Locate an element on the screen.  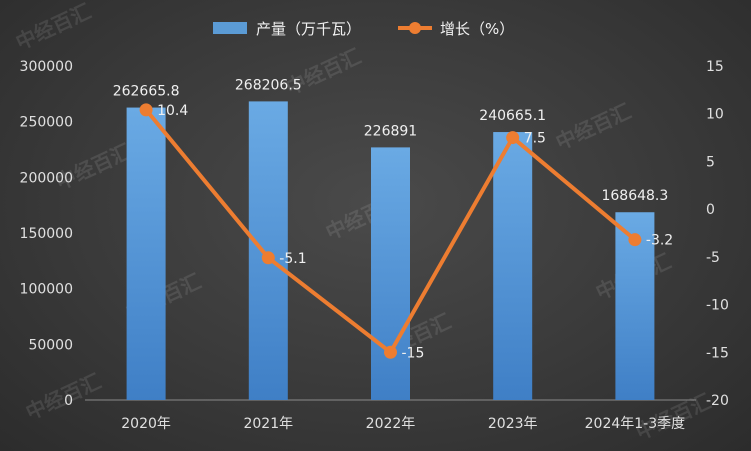
bar-data-label: 240665.1 is located at coordinates (512, 116).